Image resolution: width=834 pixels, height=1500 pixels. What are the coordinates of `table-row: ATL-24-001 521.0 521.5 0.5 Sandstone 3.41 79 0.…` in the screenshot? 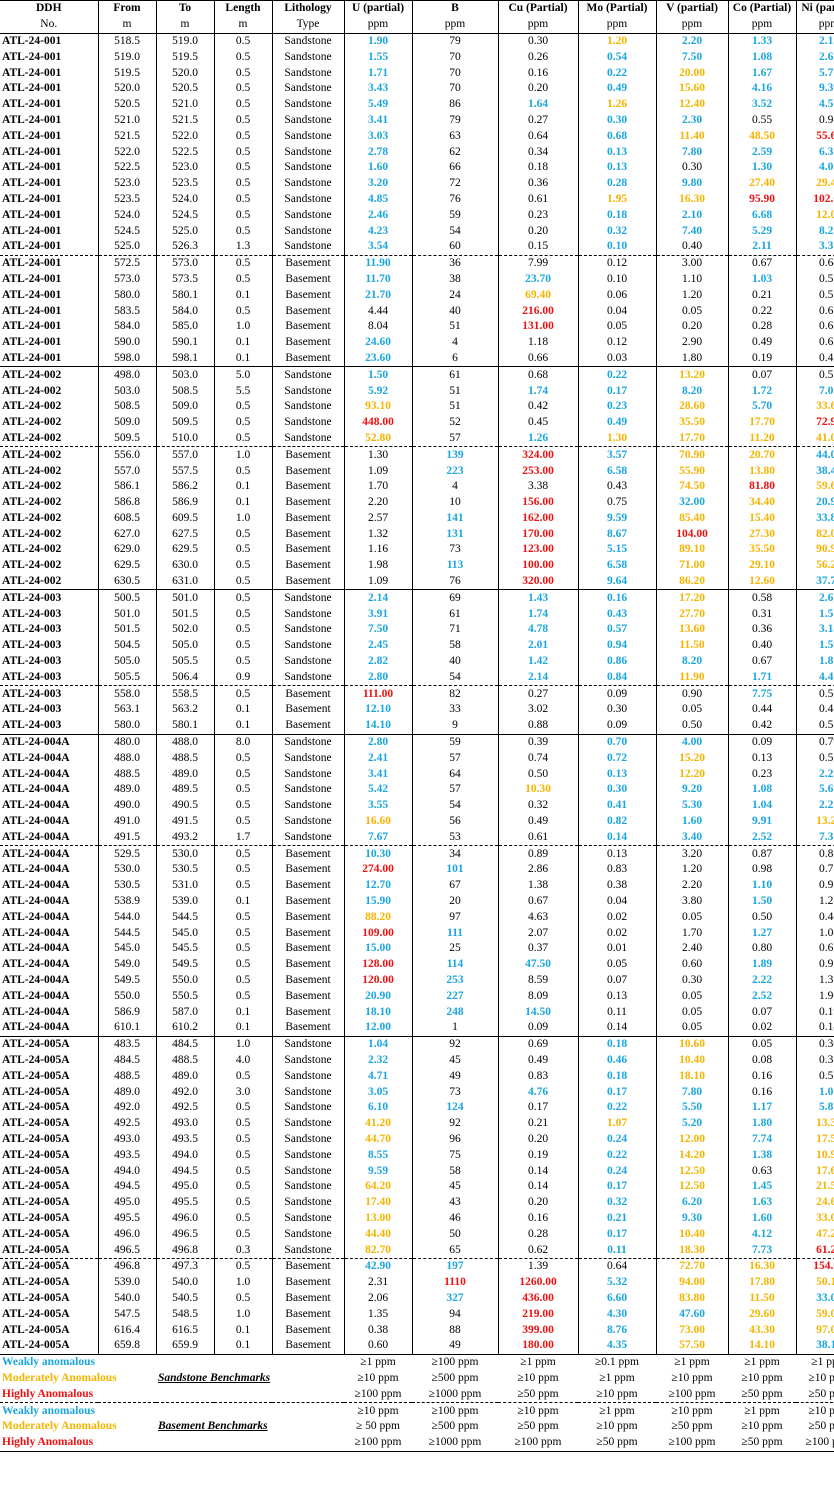 It's located at (417, 120).